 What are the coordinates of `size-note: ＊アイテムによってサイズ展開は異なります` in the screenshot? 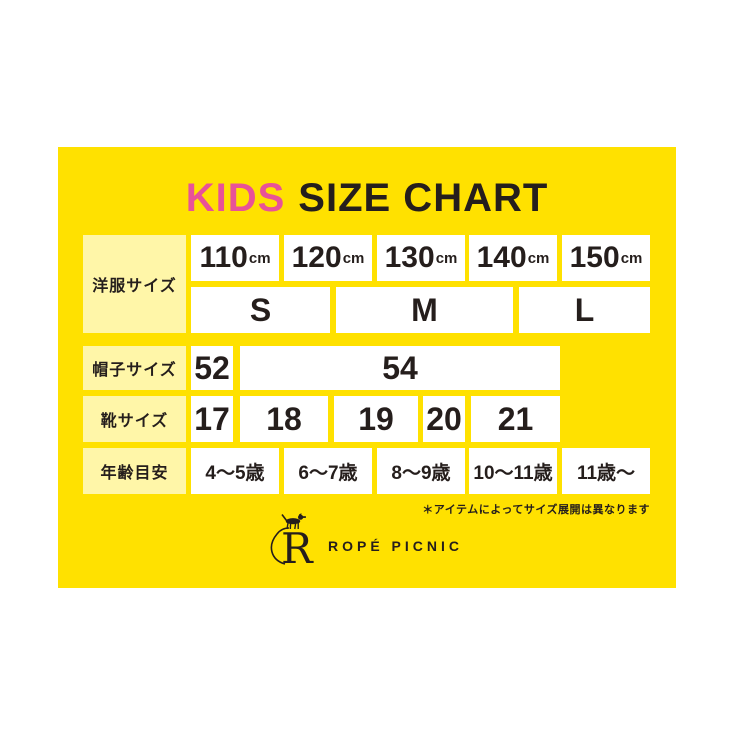 It's located at (536, 510).